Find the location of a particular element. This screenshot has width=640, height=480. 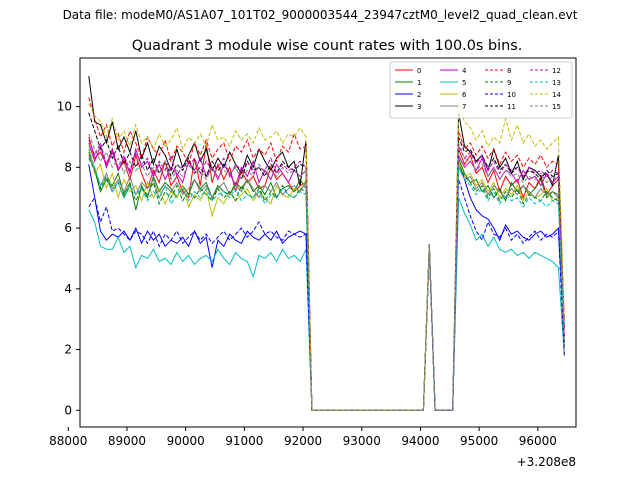

legend-label: 10 is located at coordinates (511, 95).